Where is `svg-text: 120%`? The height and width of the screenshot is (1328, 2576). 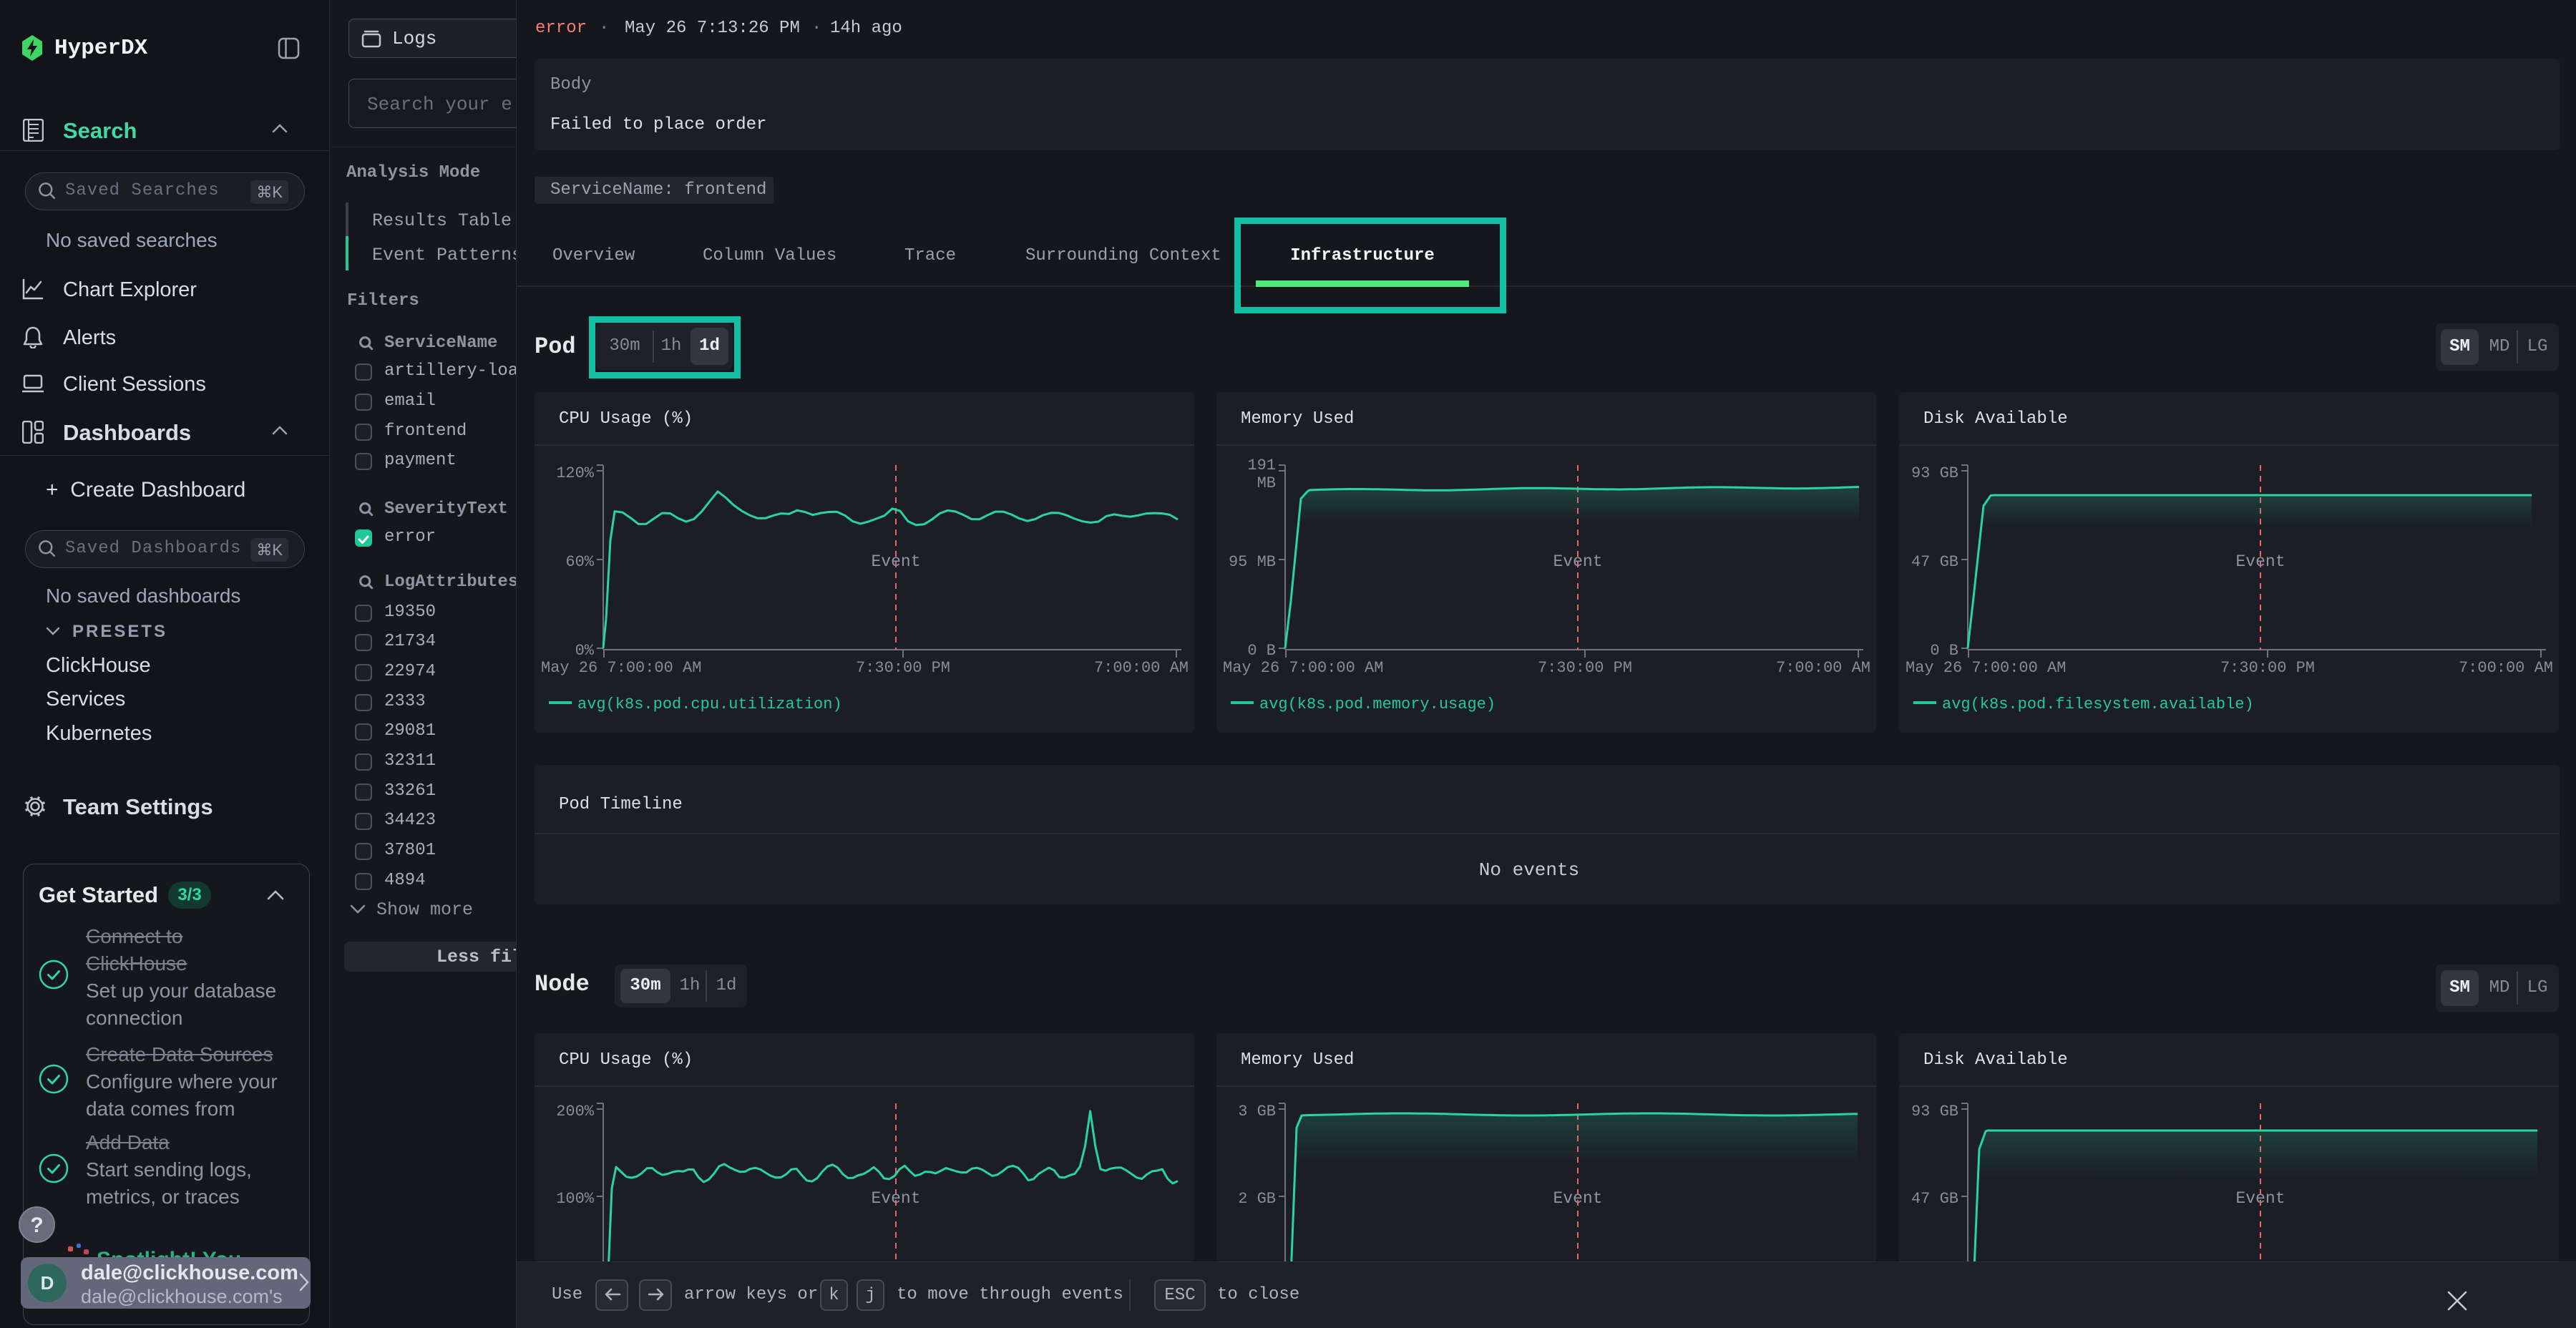
svg-text: 120% is located at coordinates (575, 473).